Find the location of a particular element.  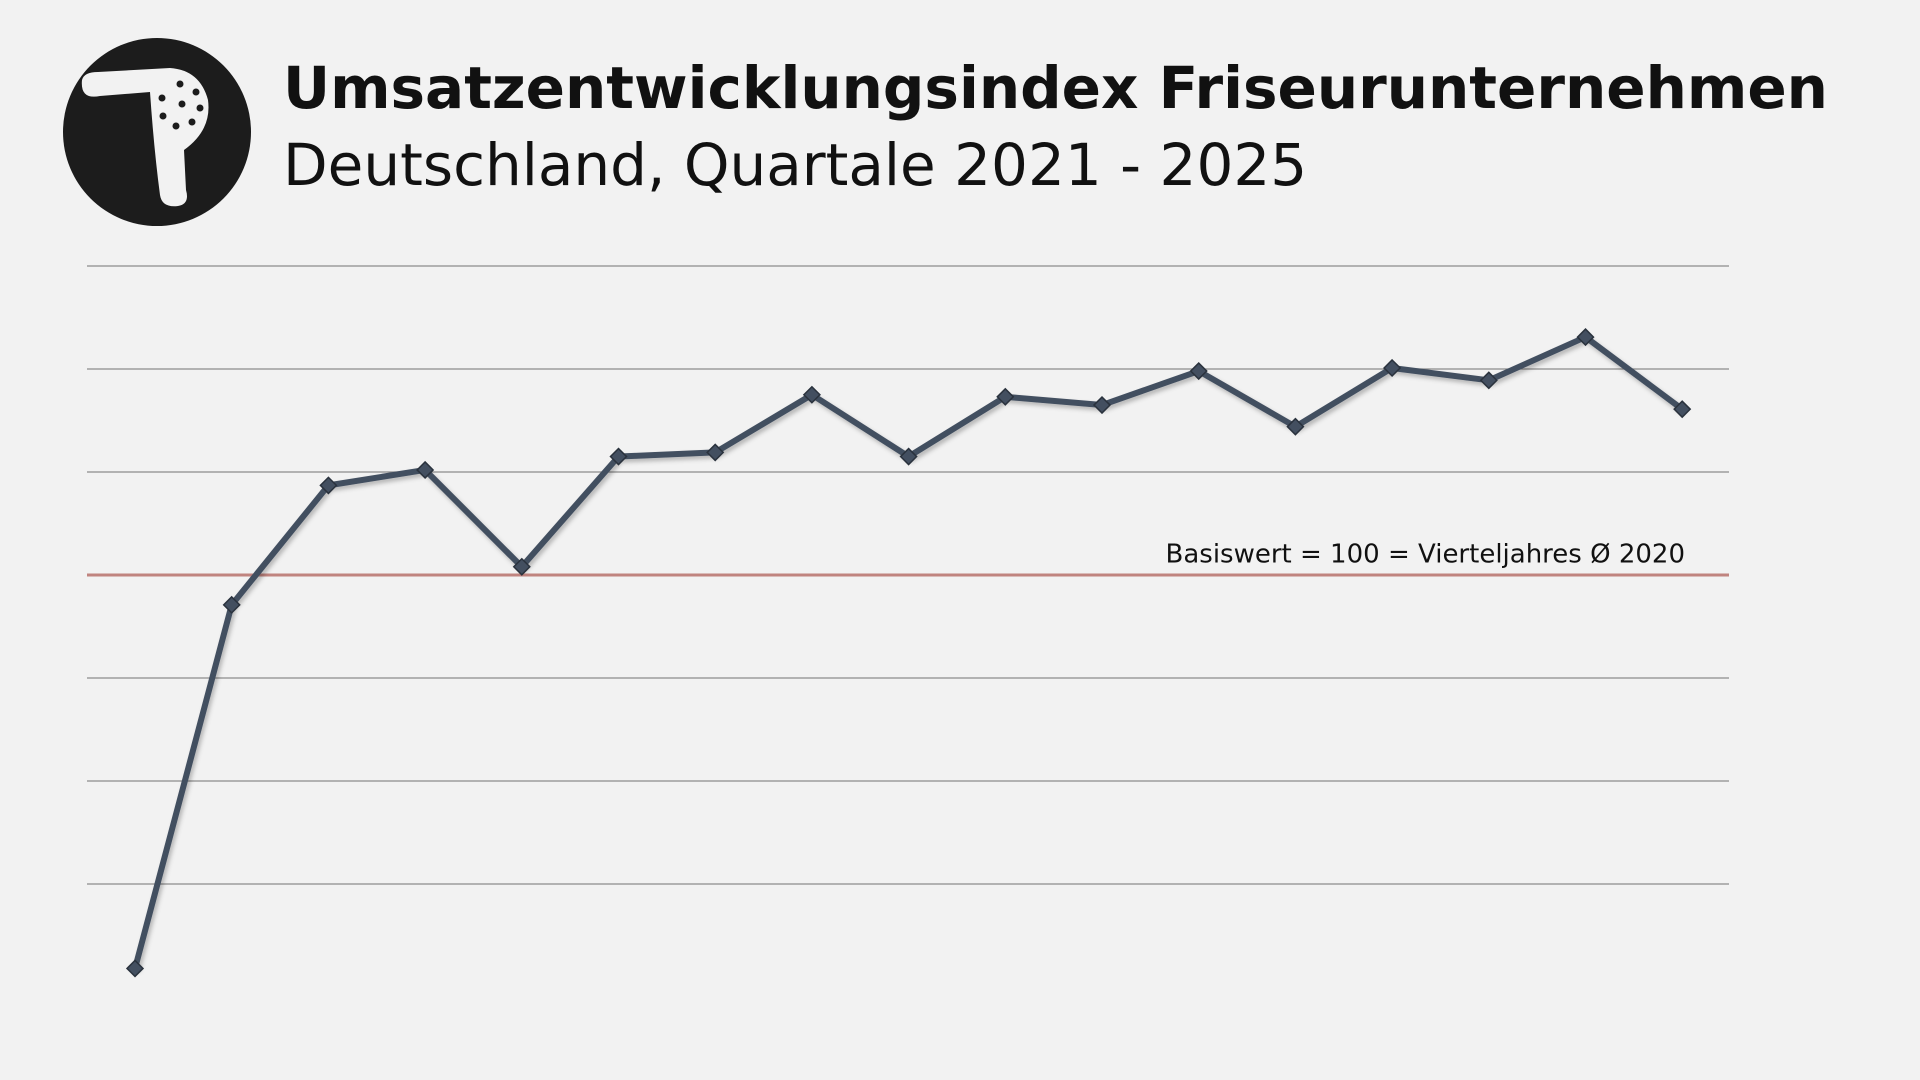

chart-subtitle: Deutschland, Quartale 2021 - 2025 is located at coordinates (795, 165).